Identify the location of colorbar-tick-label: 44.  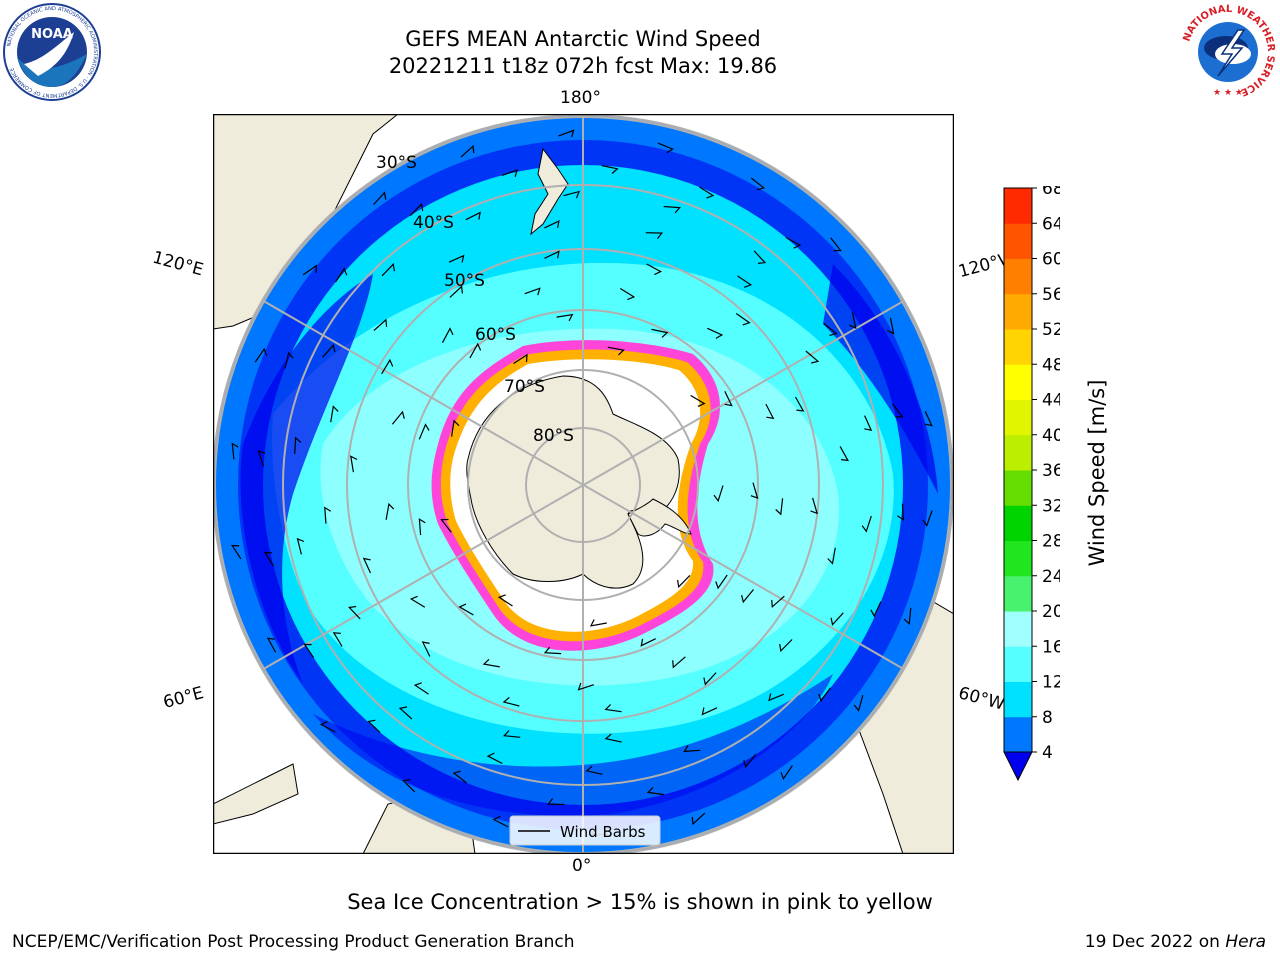
(1051, 401).